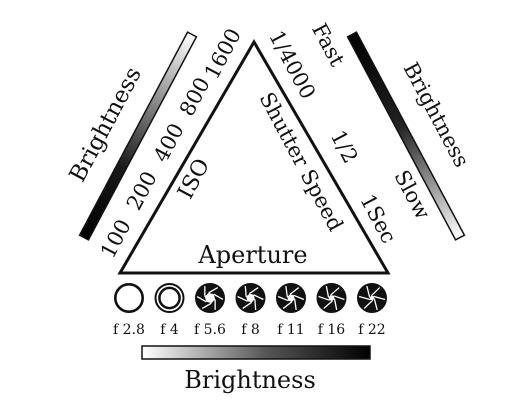  What do you see at coordinates (332, 330) in the screenshot?
I see `aperture-stop-label-6: f 16` at bounding box center [332, 330].